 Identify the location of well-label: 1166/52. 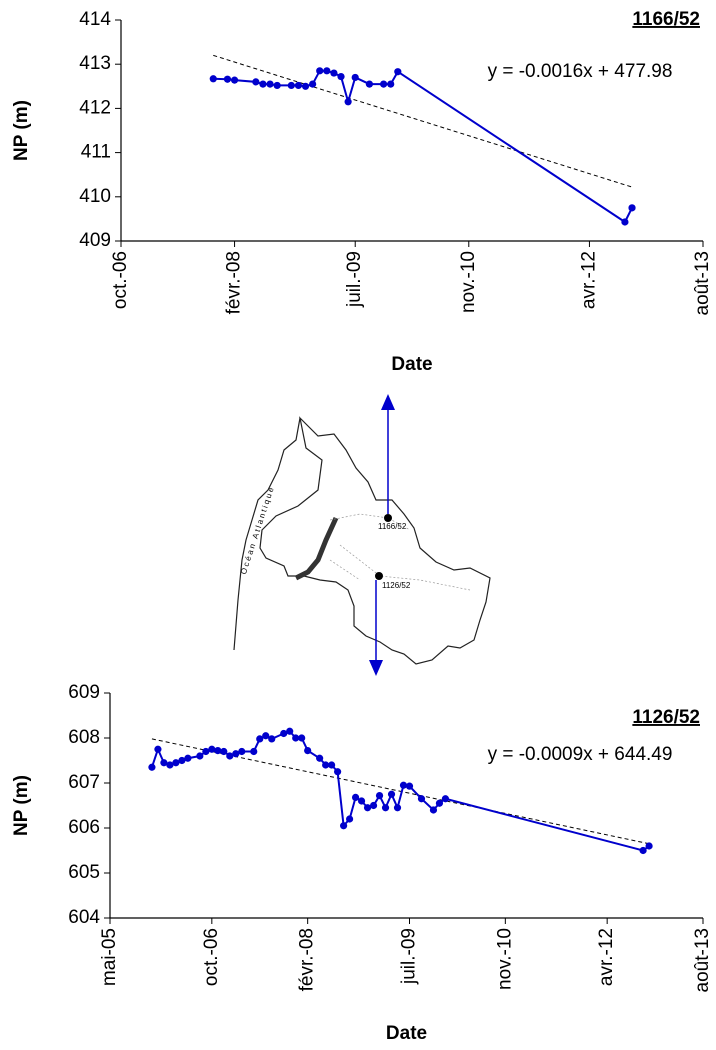
(392, 526).